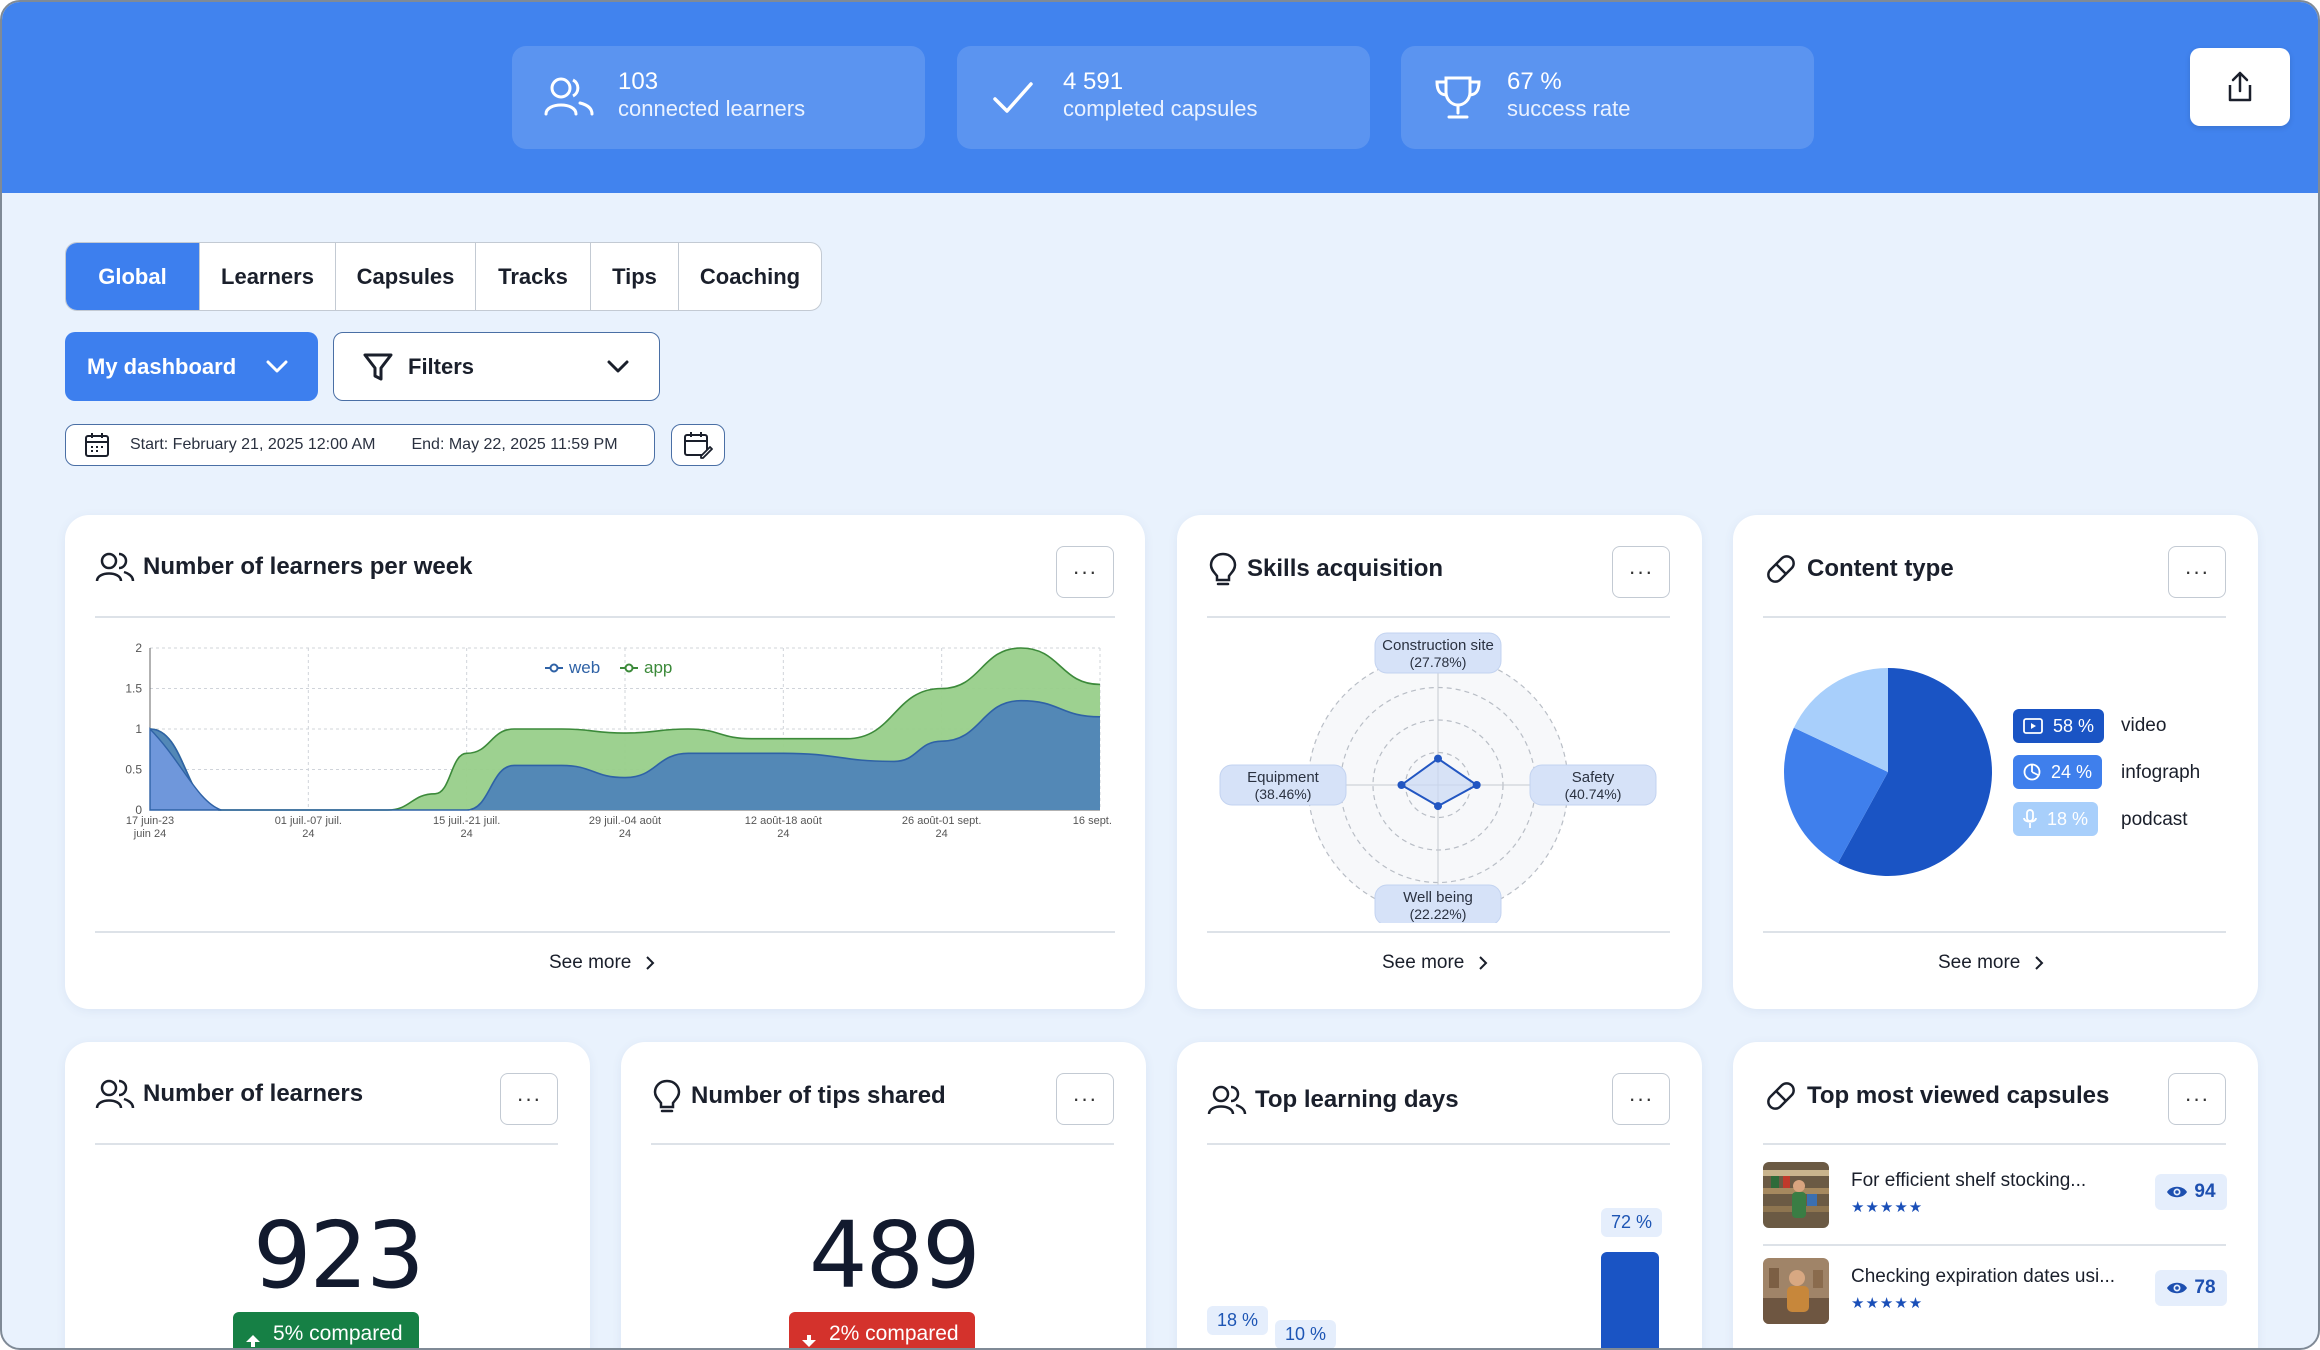  I want to click on infograph-icon, so click(2032, 772).